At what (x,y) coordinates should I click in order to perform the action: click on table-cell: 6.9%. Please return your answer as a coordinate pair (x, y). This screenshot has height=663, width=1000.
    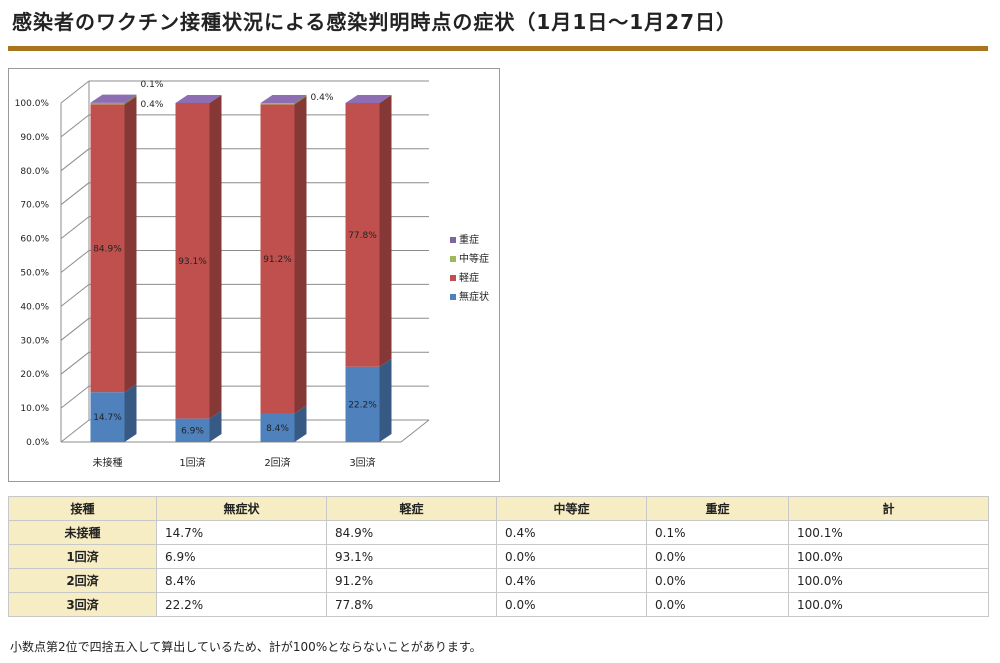
    Looking at the image, I should click on (241, 556).